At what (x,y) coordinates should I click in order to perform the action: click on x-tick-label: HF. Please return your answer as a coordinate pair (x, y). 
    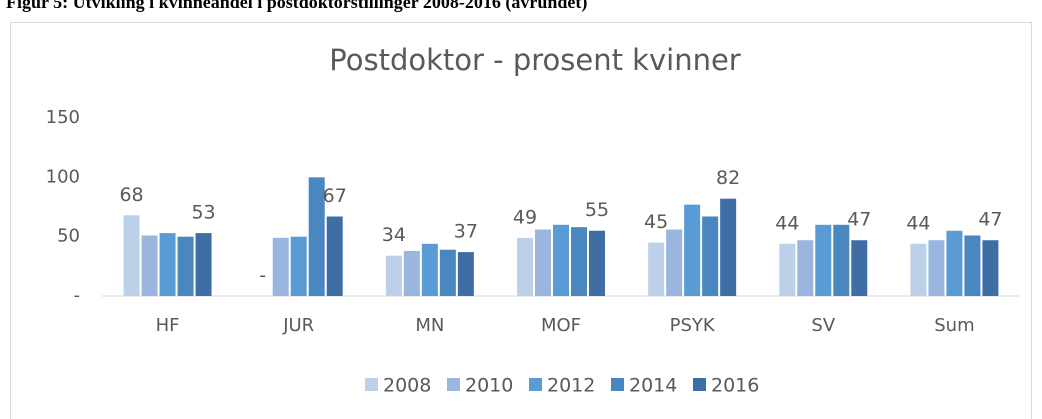
    Looking at the image, I should click on (168, 325).